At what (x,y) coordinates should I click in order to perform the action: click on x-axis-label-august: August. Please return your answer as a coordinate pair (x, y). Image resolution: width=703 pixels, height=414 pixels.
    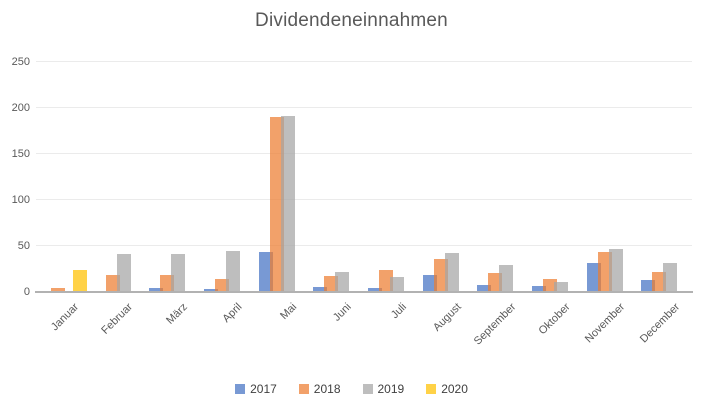
    Looking at the image, I should click on (447, 317).